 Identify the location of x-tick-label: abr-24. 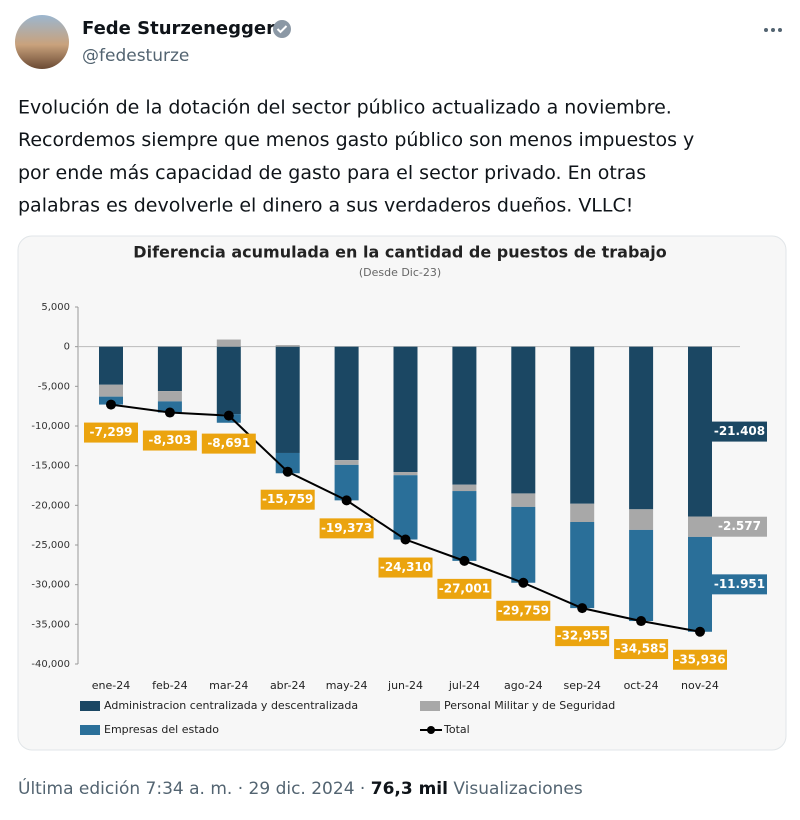
(288, 685).